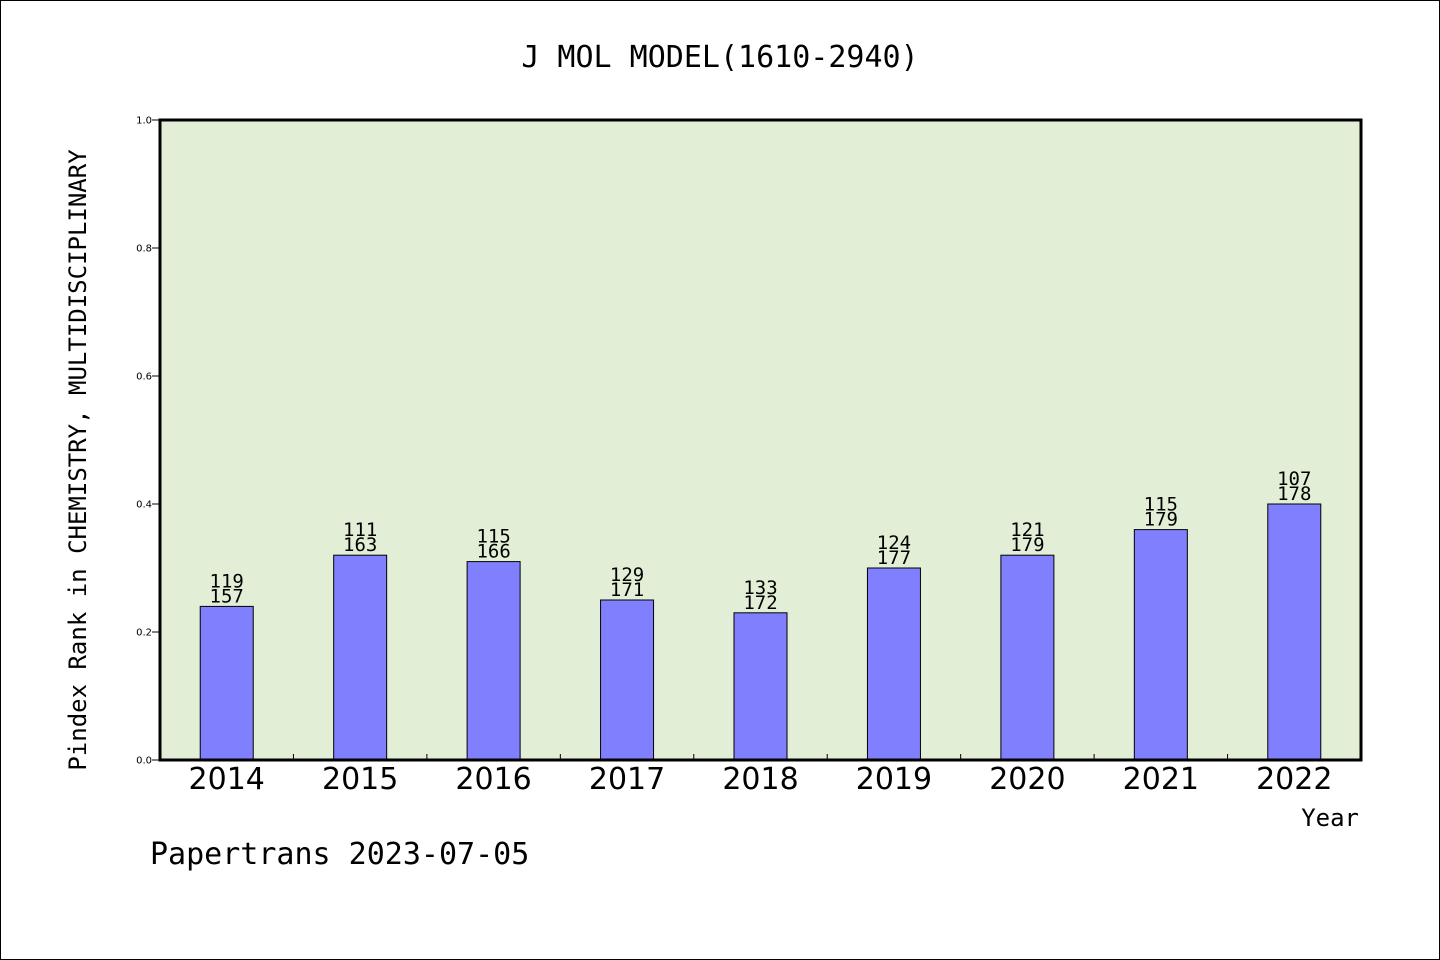 This screenshot has height=960, width=1440. What do you see at coordinates (360, 545) in the screenshot?
I see `bar-label-bottom: 163` at bounding box center [360, 545].